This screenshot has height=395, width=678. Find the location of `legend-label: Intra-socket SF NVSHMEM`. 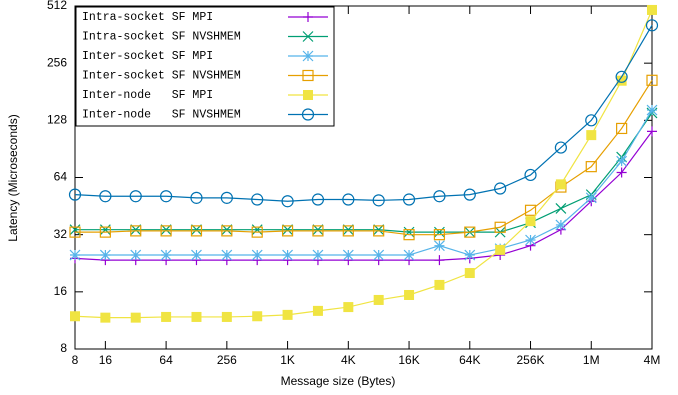

legend-label: Intra-socket SF NVSHMEM is located at coordinates (161, 37).